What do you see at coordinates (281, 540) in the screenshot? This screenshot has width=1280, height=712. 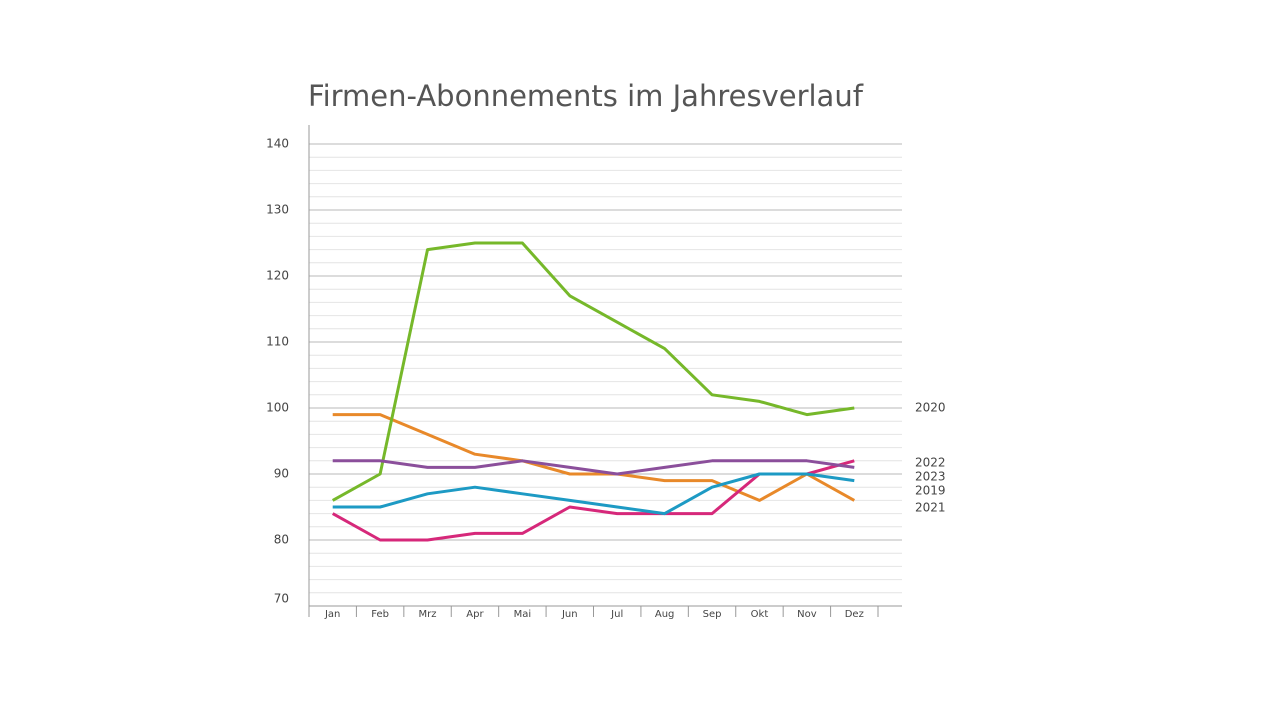 I see `y-tick-label: 80` at bounding box center [281, 540].